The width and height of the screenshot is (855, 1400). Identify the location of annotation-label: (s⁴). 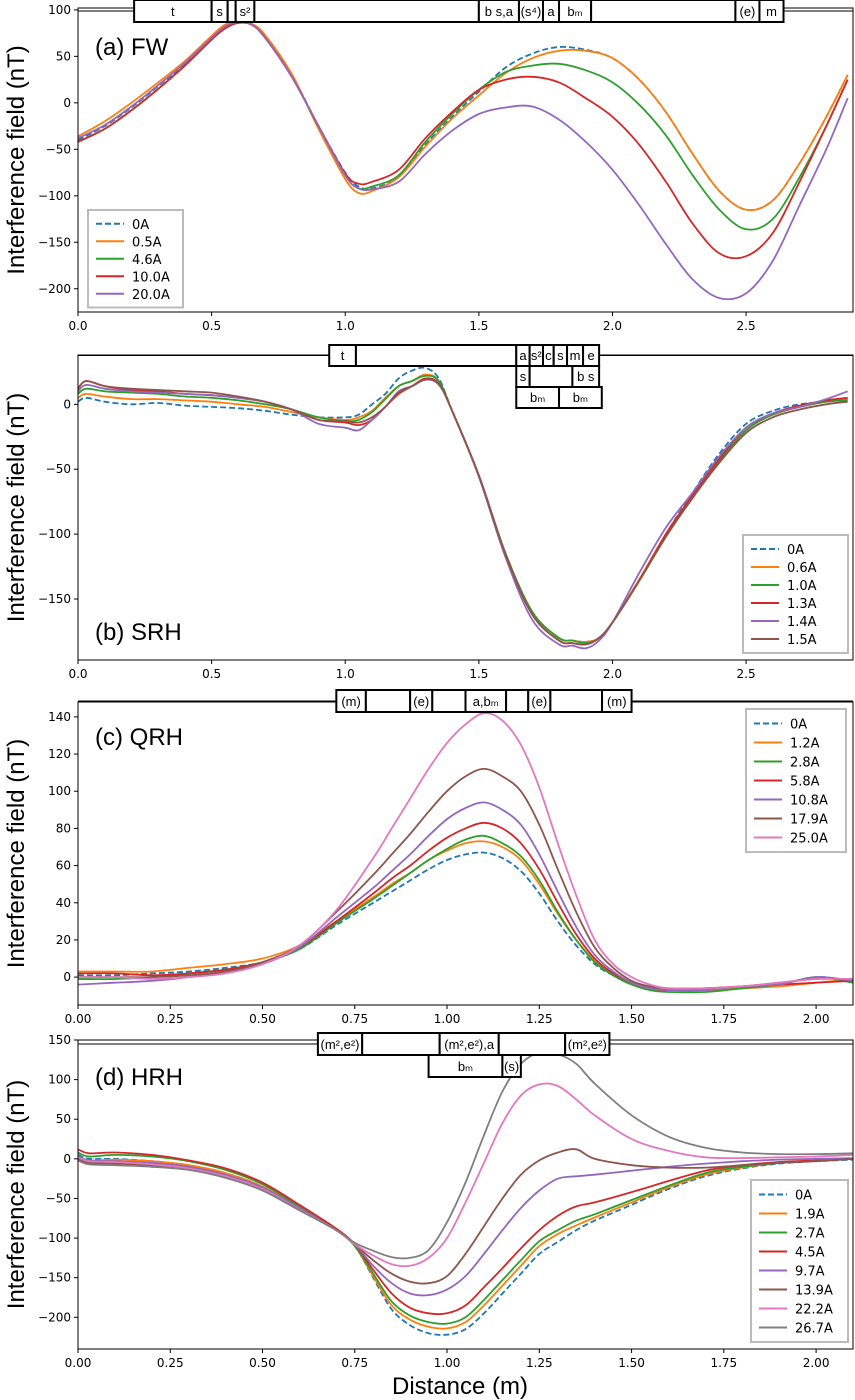
(531, 11).